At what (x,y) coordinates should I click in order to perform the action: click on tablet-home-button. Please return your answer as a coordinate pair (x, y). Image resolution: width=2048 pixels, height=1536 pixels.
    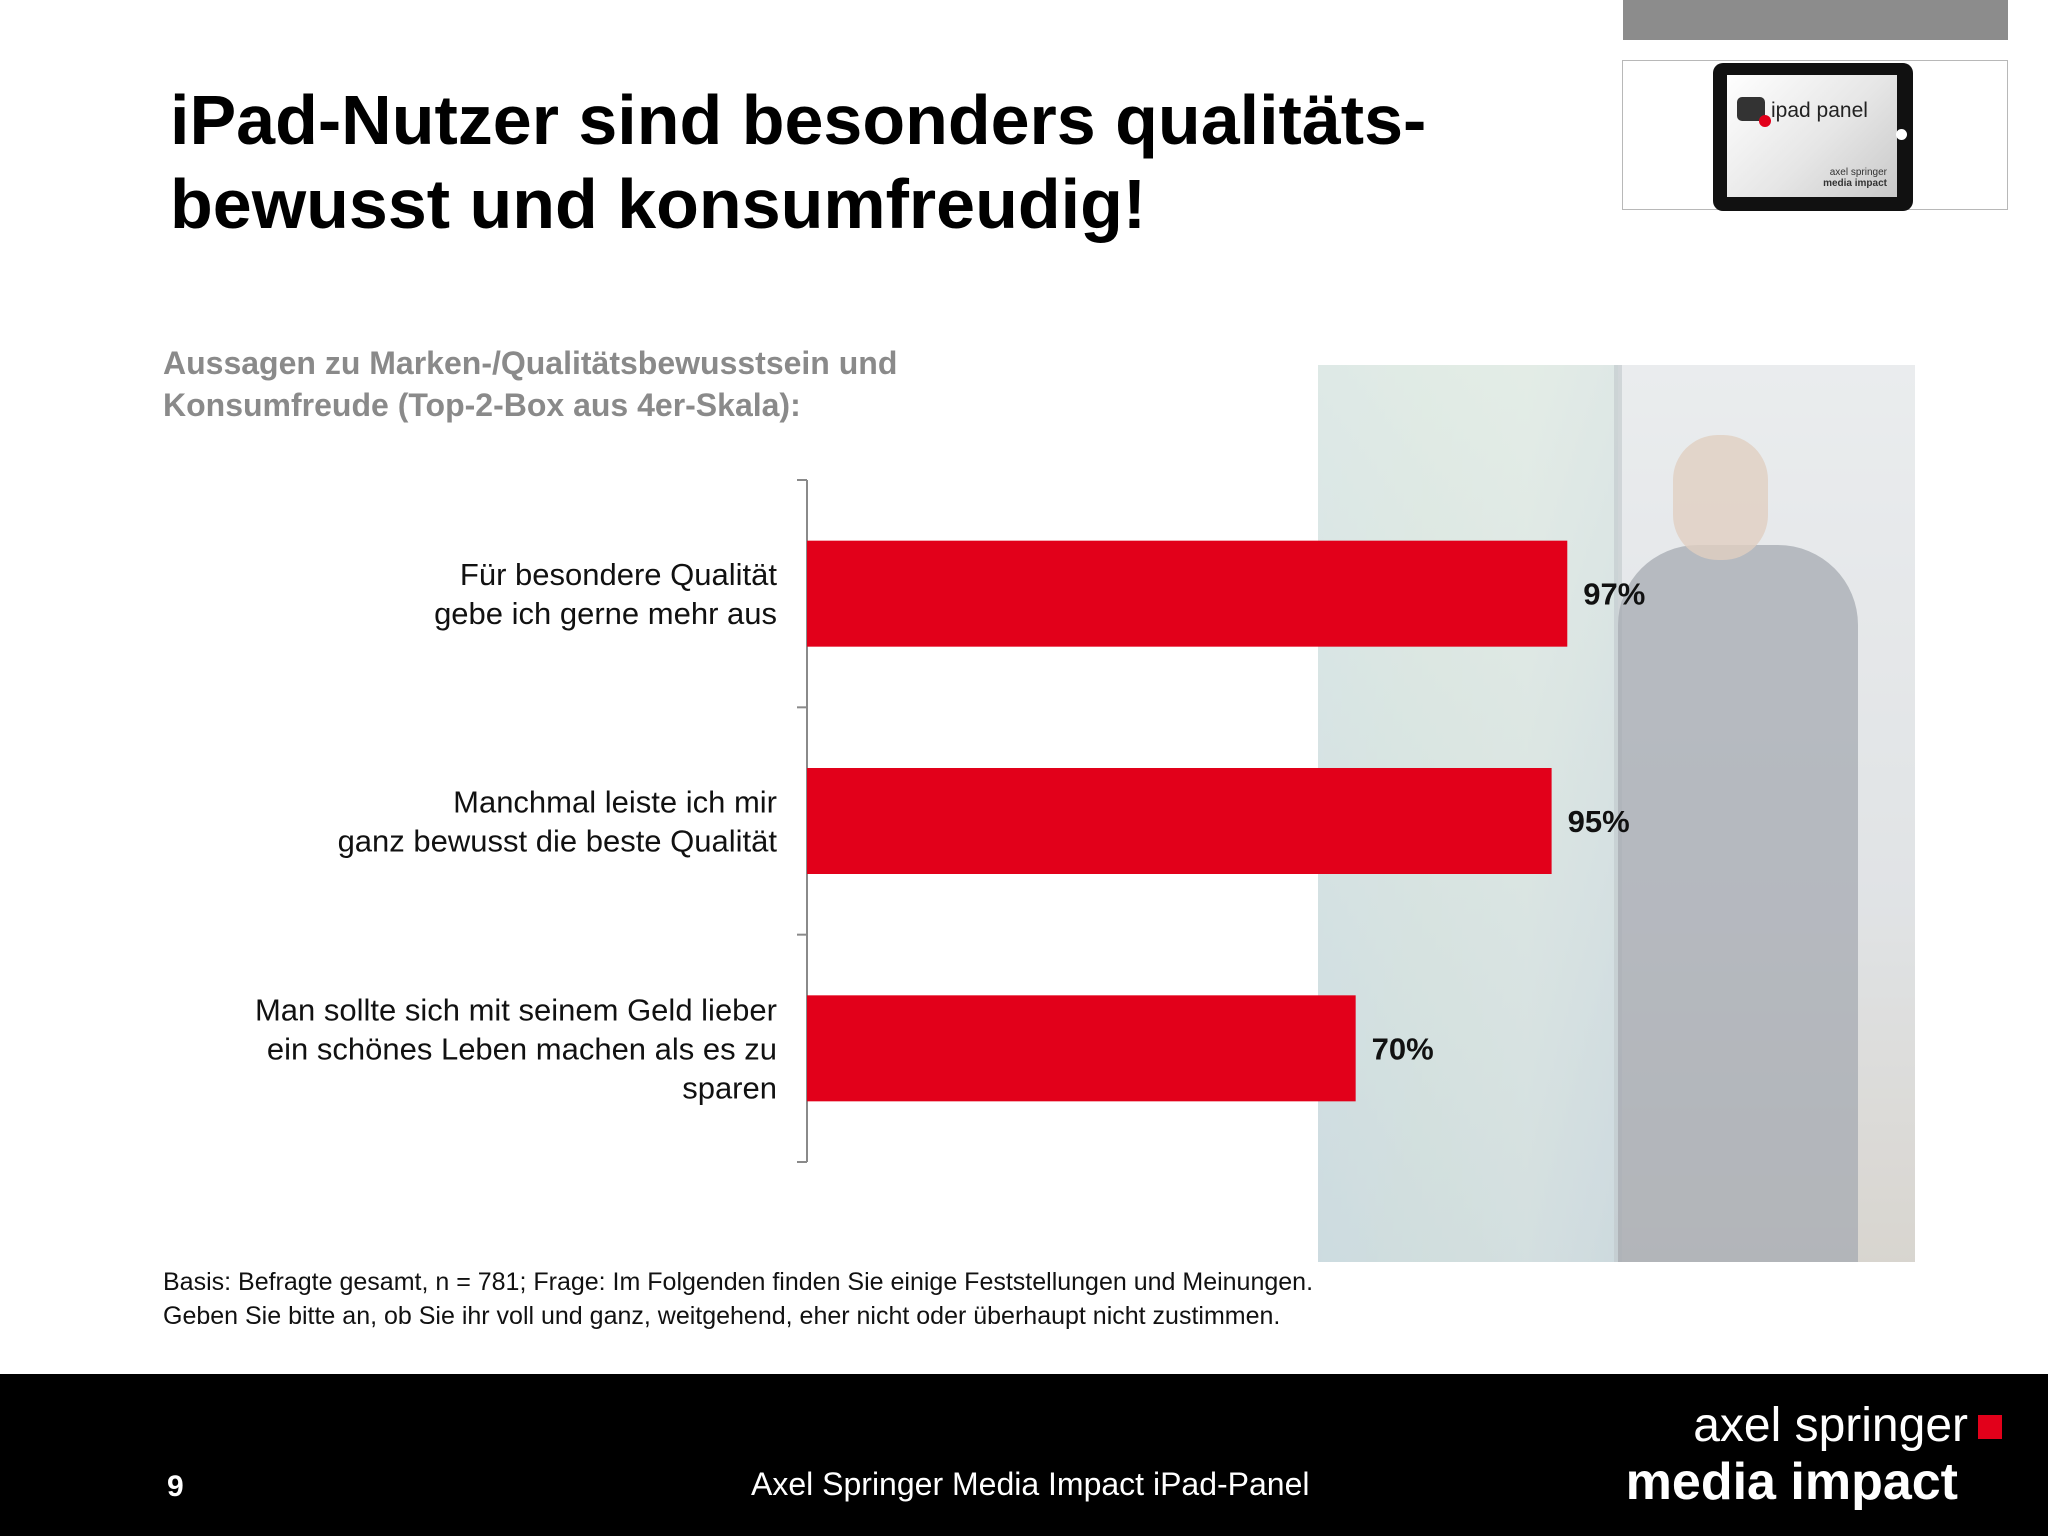
    Looking at the image, I should click on (1901, 134).